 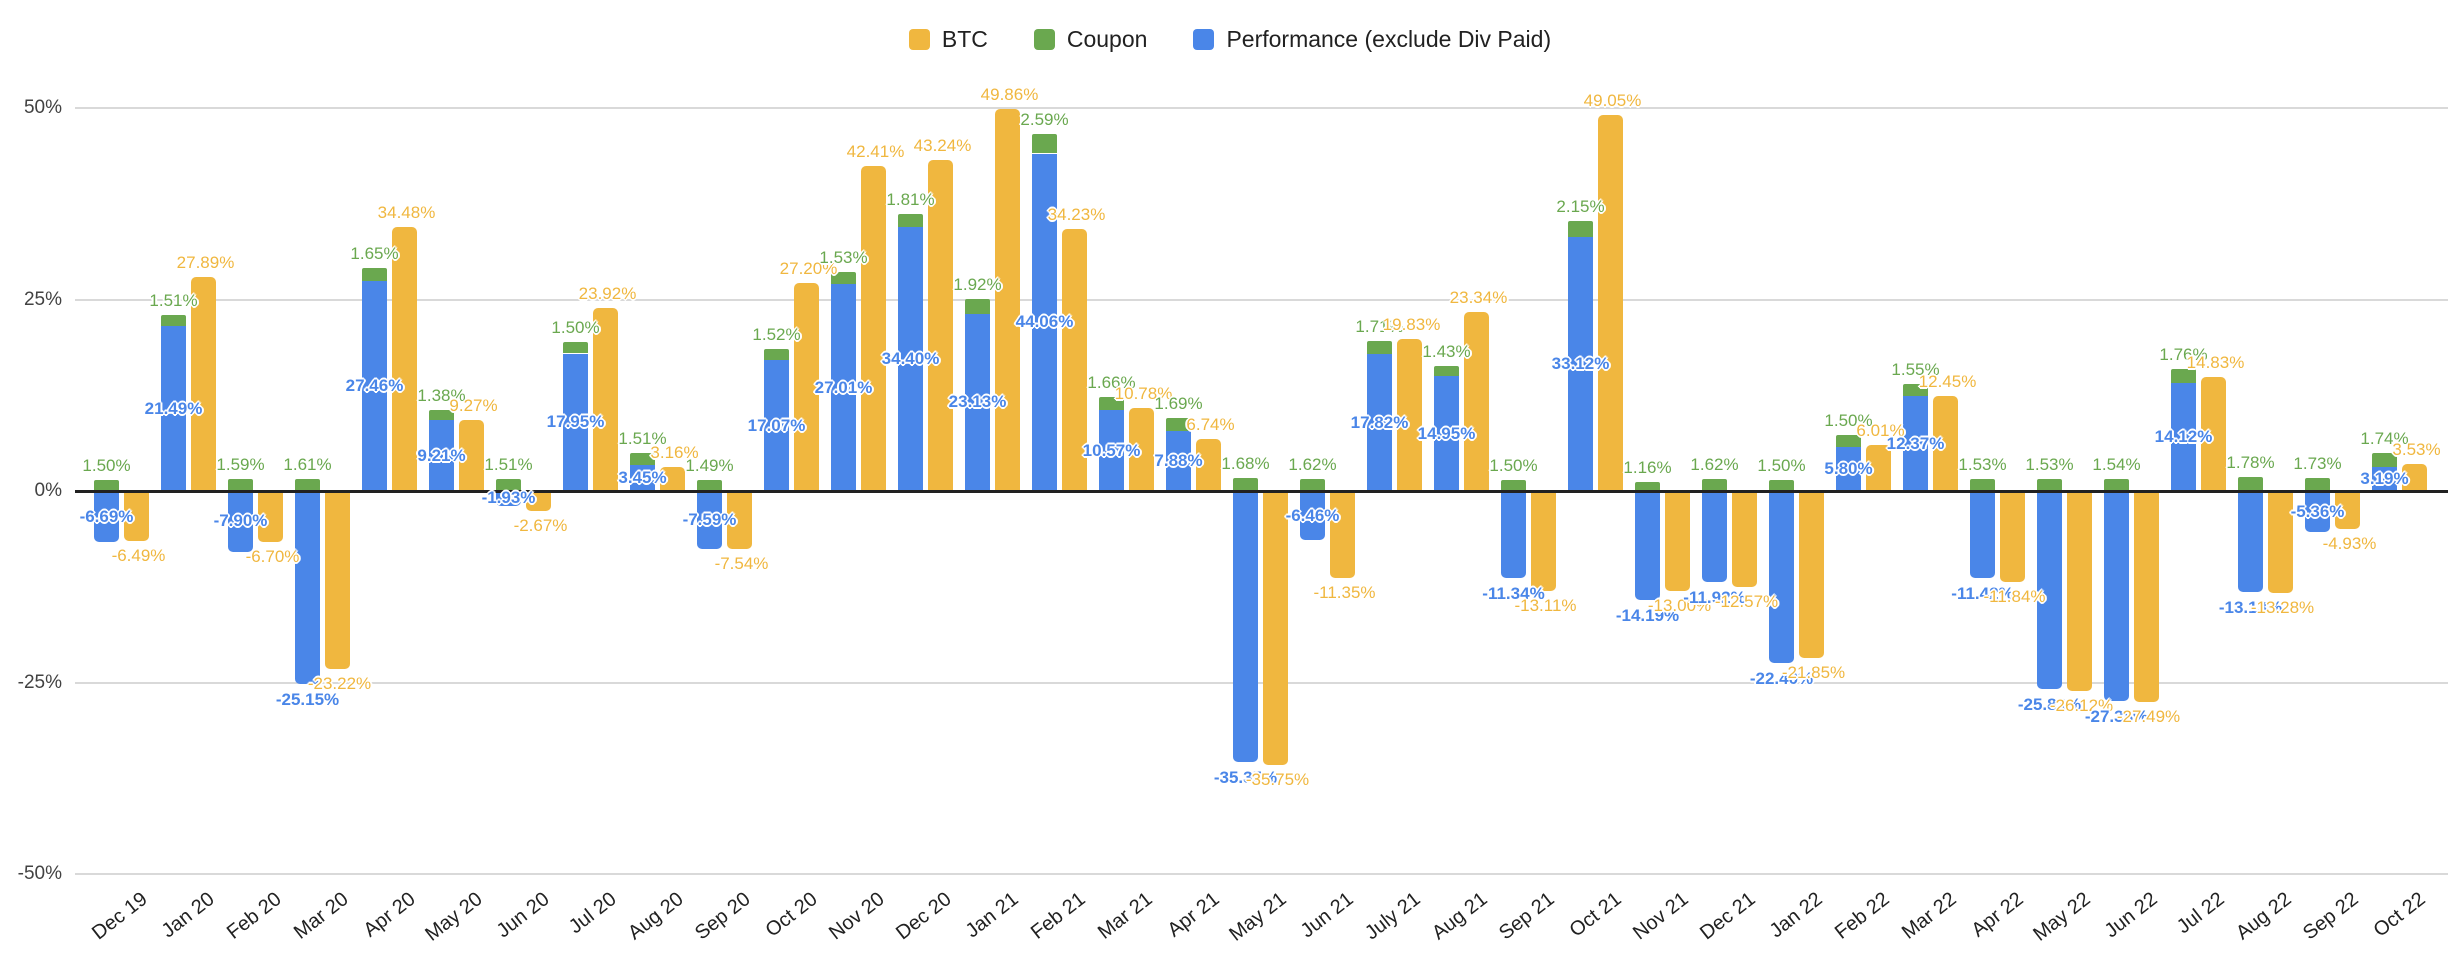 What do you see at coordinates (1090, 39) in the screenshot?
I see `legend-item-coupon: Coupon` at bounding box center [1090, 39].